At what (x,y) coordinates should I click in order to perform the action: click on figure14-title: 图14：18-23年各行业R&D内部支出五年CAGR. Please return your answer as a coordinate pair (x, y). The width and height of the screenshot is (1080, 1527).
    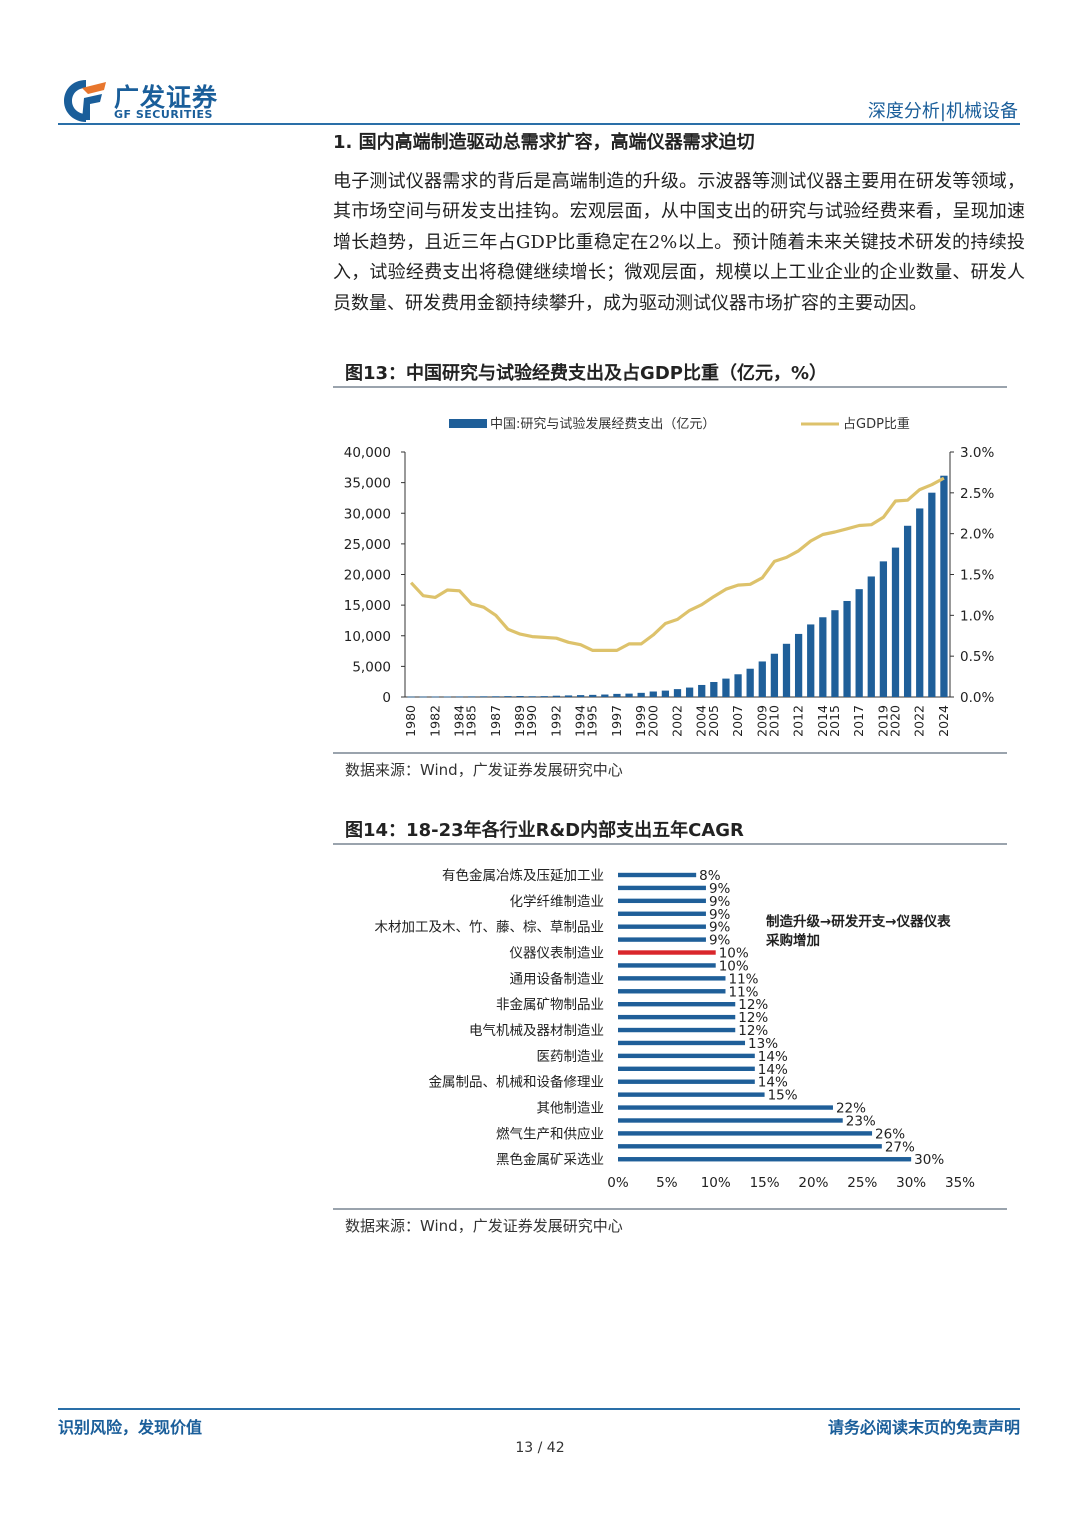
    Looking at the image, I should click on (544, 830).